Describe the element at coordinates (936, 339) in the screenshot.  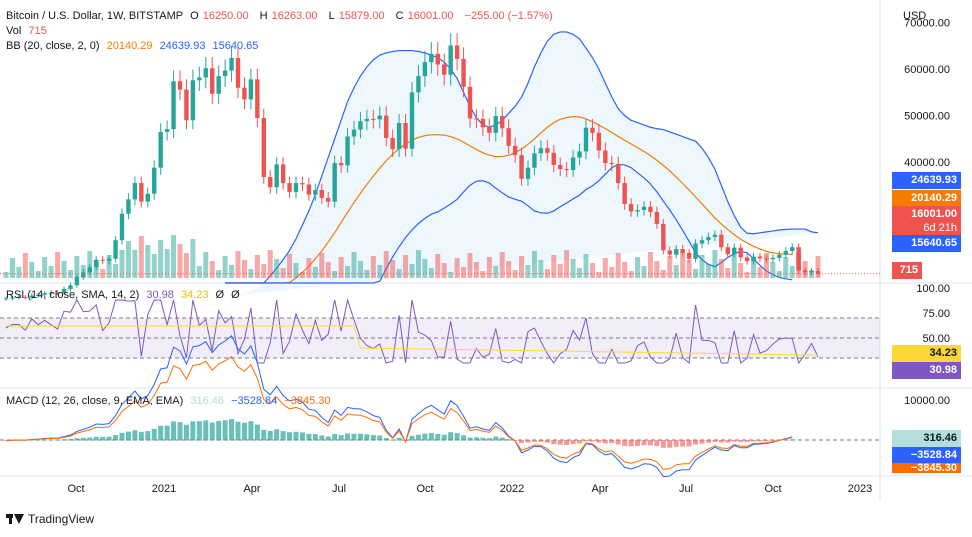
I see `rsi-tick-label: 50.00` at that location.